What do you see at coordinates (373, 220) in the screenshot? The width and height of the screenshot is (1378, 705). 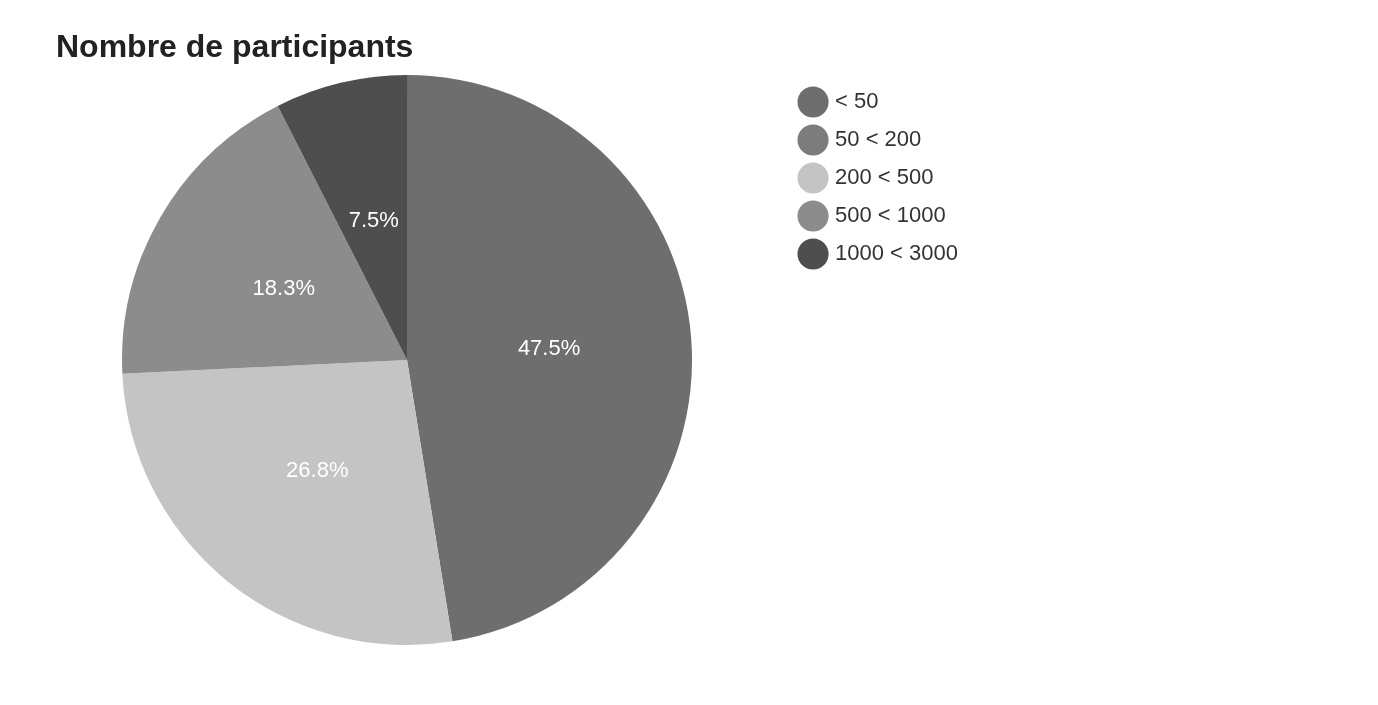 I see `data-label: 7.5%` at bounding box center [373, 220].